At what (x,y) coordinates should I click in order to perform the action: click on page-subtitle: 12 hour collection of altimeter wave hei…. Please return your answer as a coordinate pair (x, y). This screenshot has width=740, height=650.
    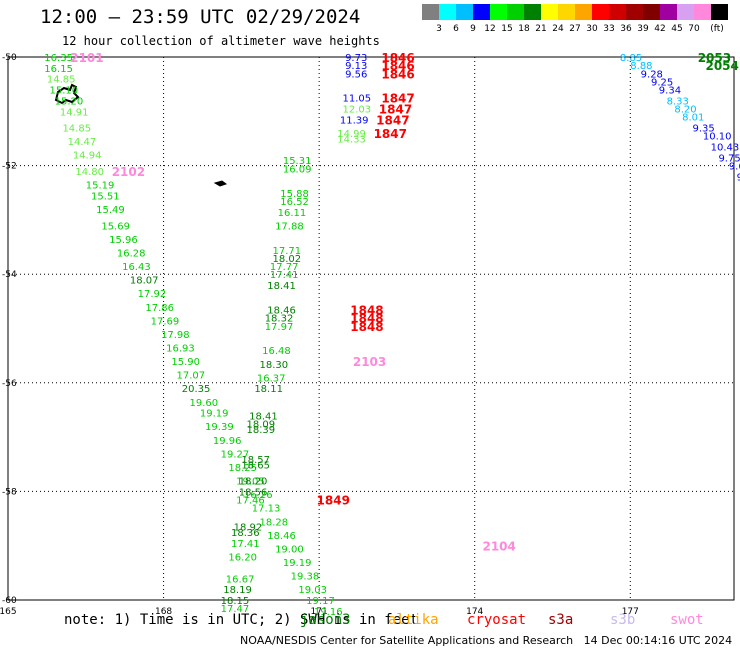
    Looking at the image, I should click on (221, 41).